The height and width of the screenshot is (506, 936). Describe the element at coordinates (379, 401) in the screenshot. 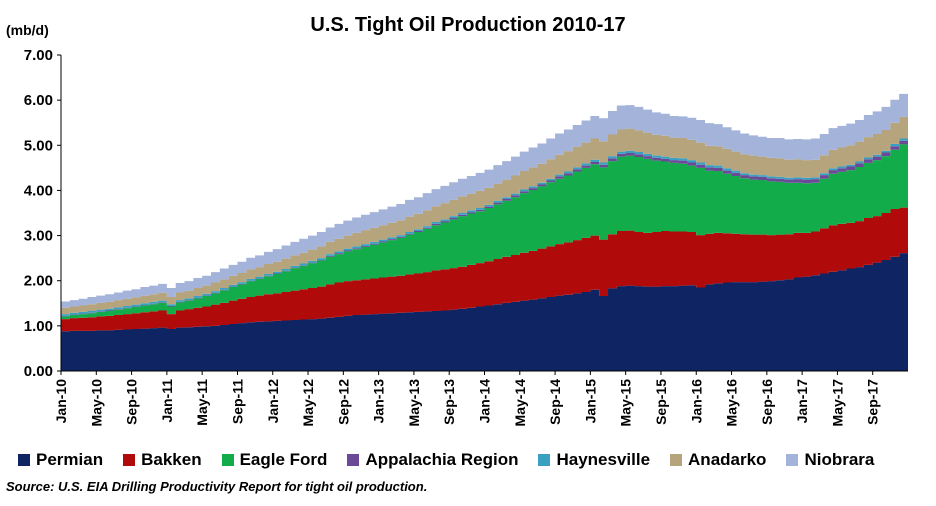

I see `x-tick-label: Jan-13` at that location.